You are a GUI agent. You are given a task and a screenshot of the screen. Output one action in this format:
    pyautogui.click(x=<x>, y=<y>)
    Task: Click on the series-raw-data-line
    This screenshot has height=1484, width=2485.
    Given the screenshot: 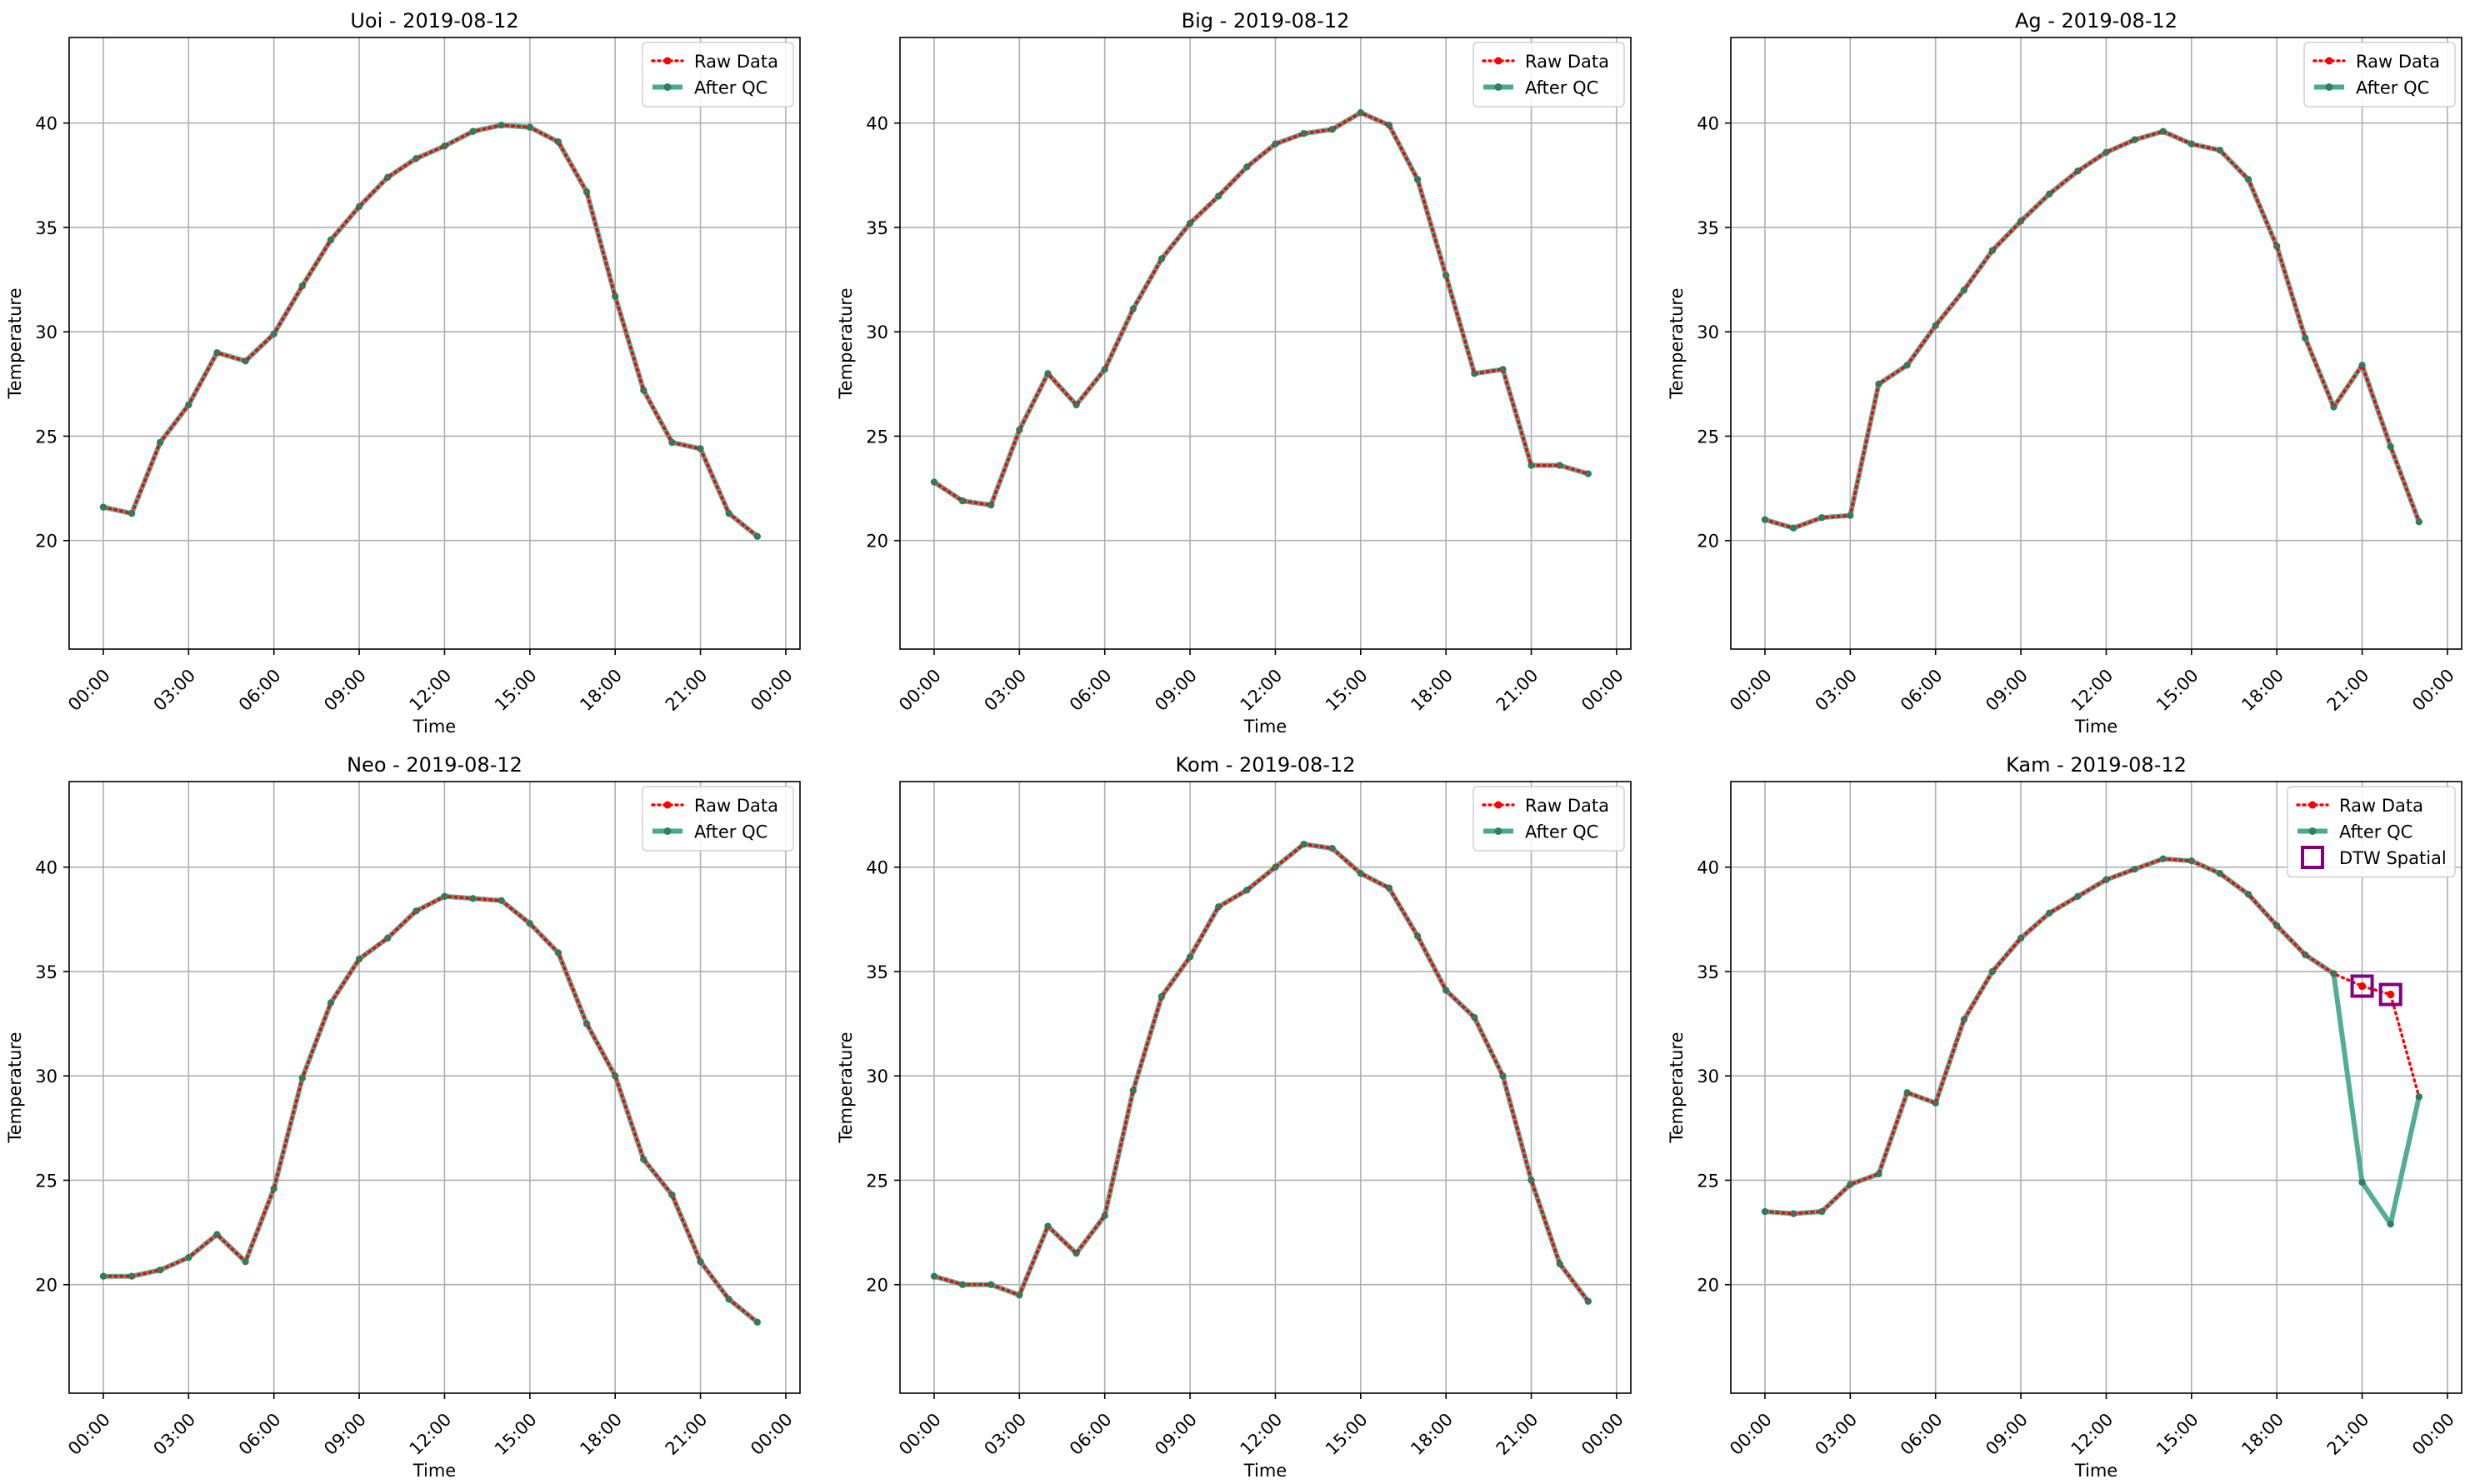 What is the action you would take?
    pyautogui.click(x=431, y=330)
    